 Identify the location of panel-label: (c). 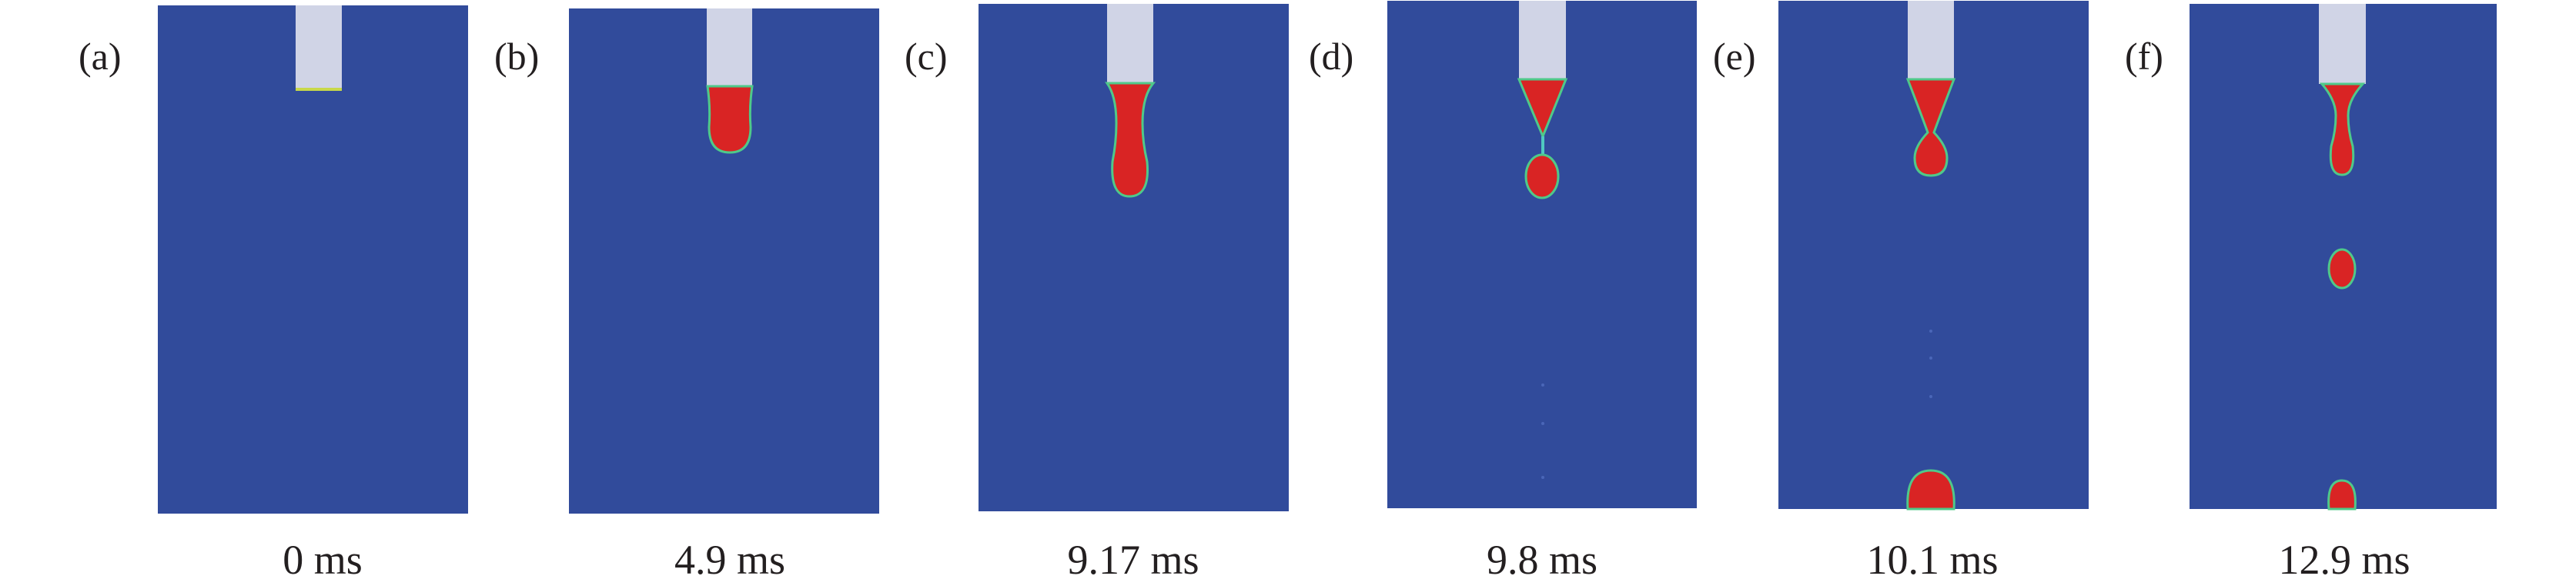
(926, 56).